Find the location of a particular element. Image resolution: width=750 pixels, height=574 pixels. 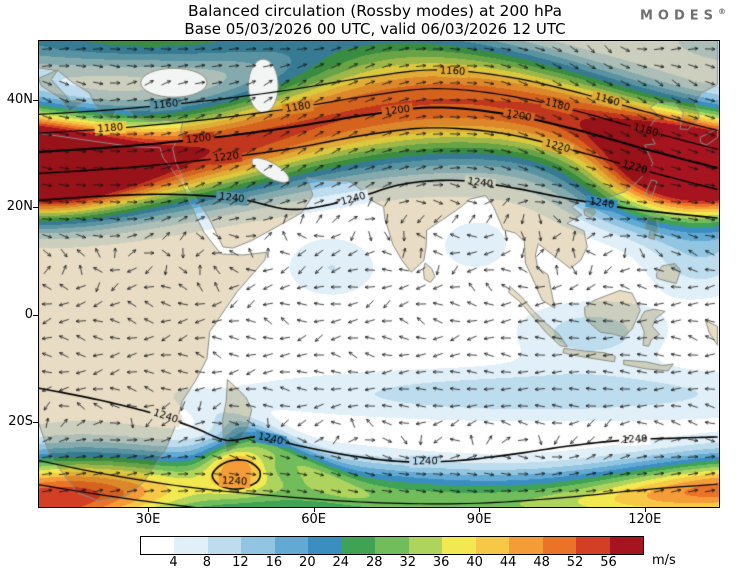

colorbar-tick-label: 20 is located at coordinates (307, 562).